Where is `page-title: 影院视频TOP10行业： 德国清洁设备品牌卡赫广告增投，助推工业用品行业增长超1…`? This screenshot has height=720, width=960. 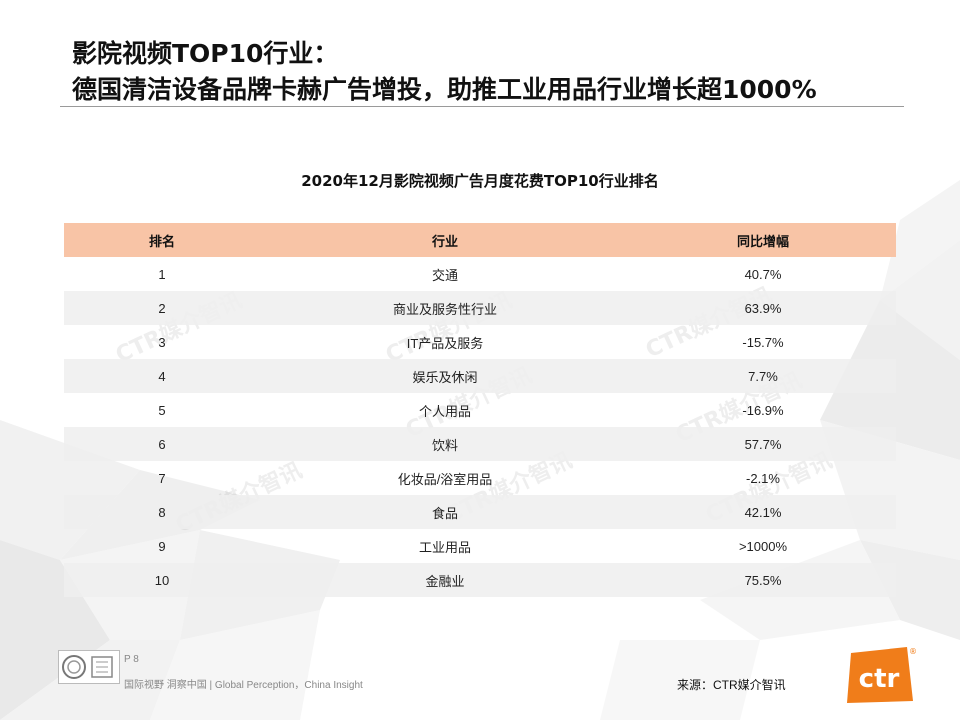 page-title: 影院视频TOP10行业： 德国清洁设备品牌卡赫广告增投，助推工业用品行业增长超1… is located at coordinates (444, 72).